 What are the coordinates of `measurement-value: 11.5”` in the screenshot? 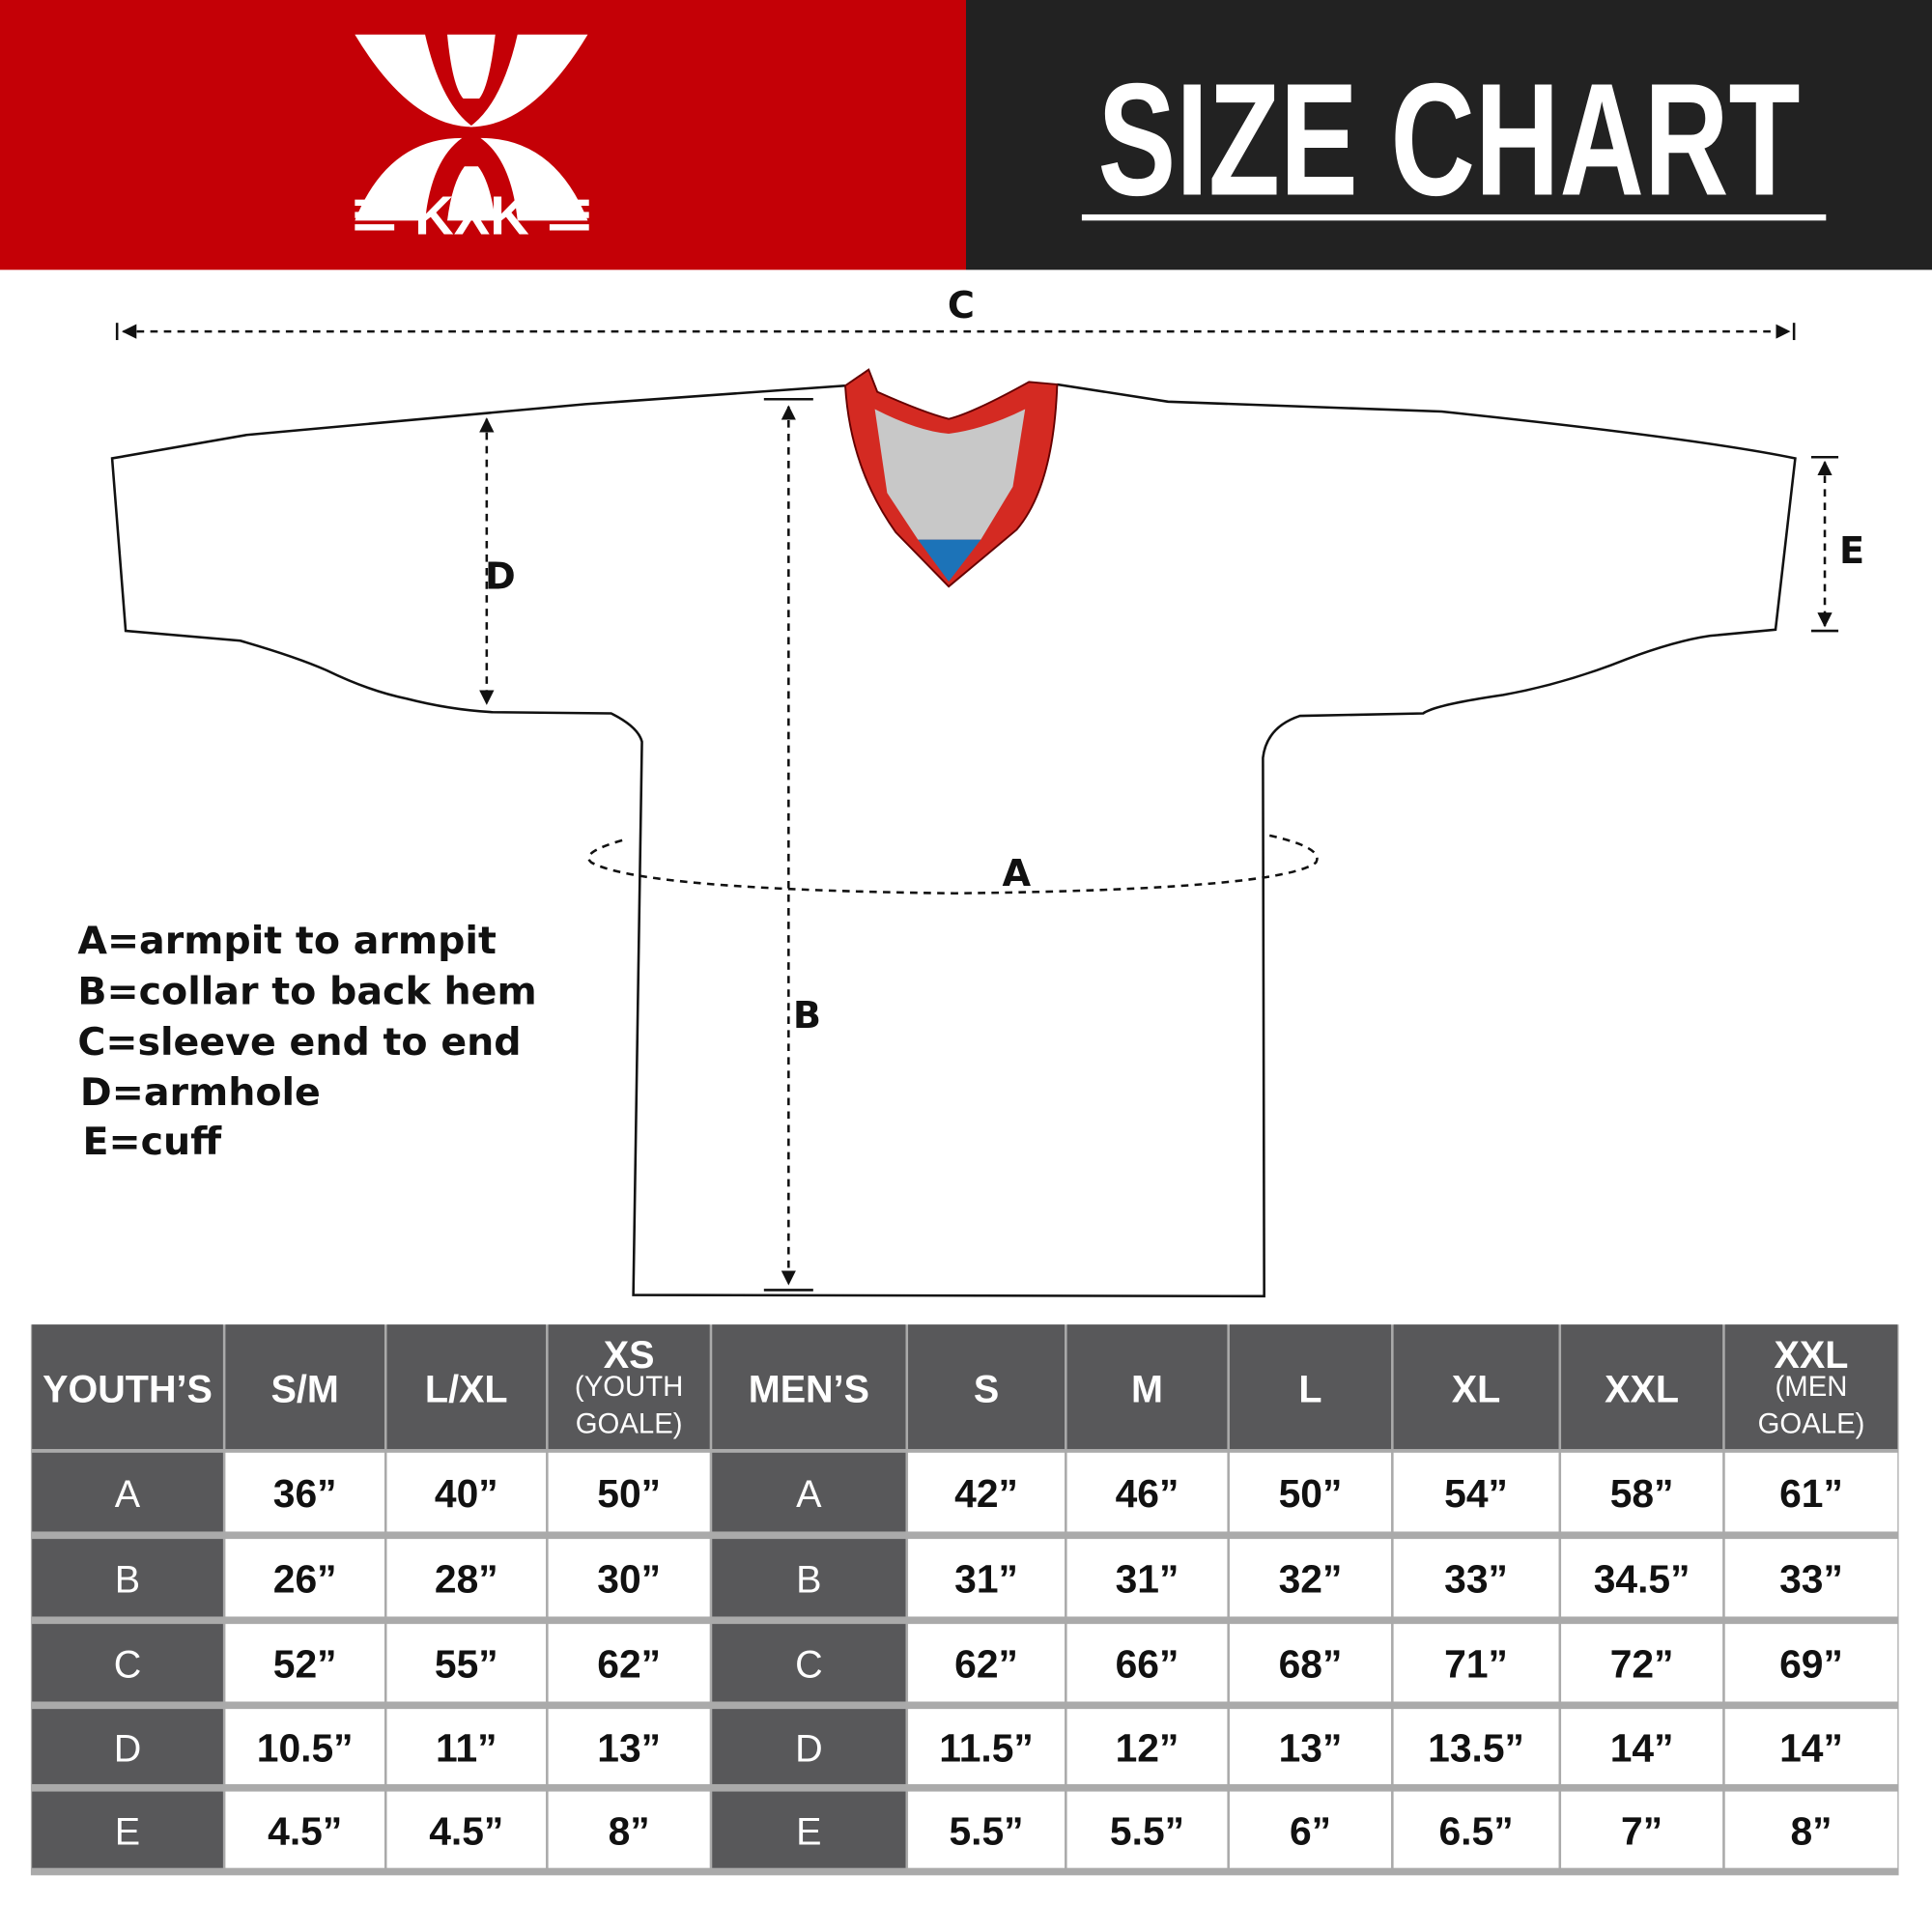 It's located at (986, 1747).